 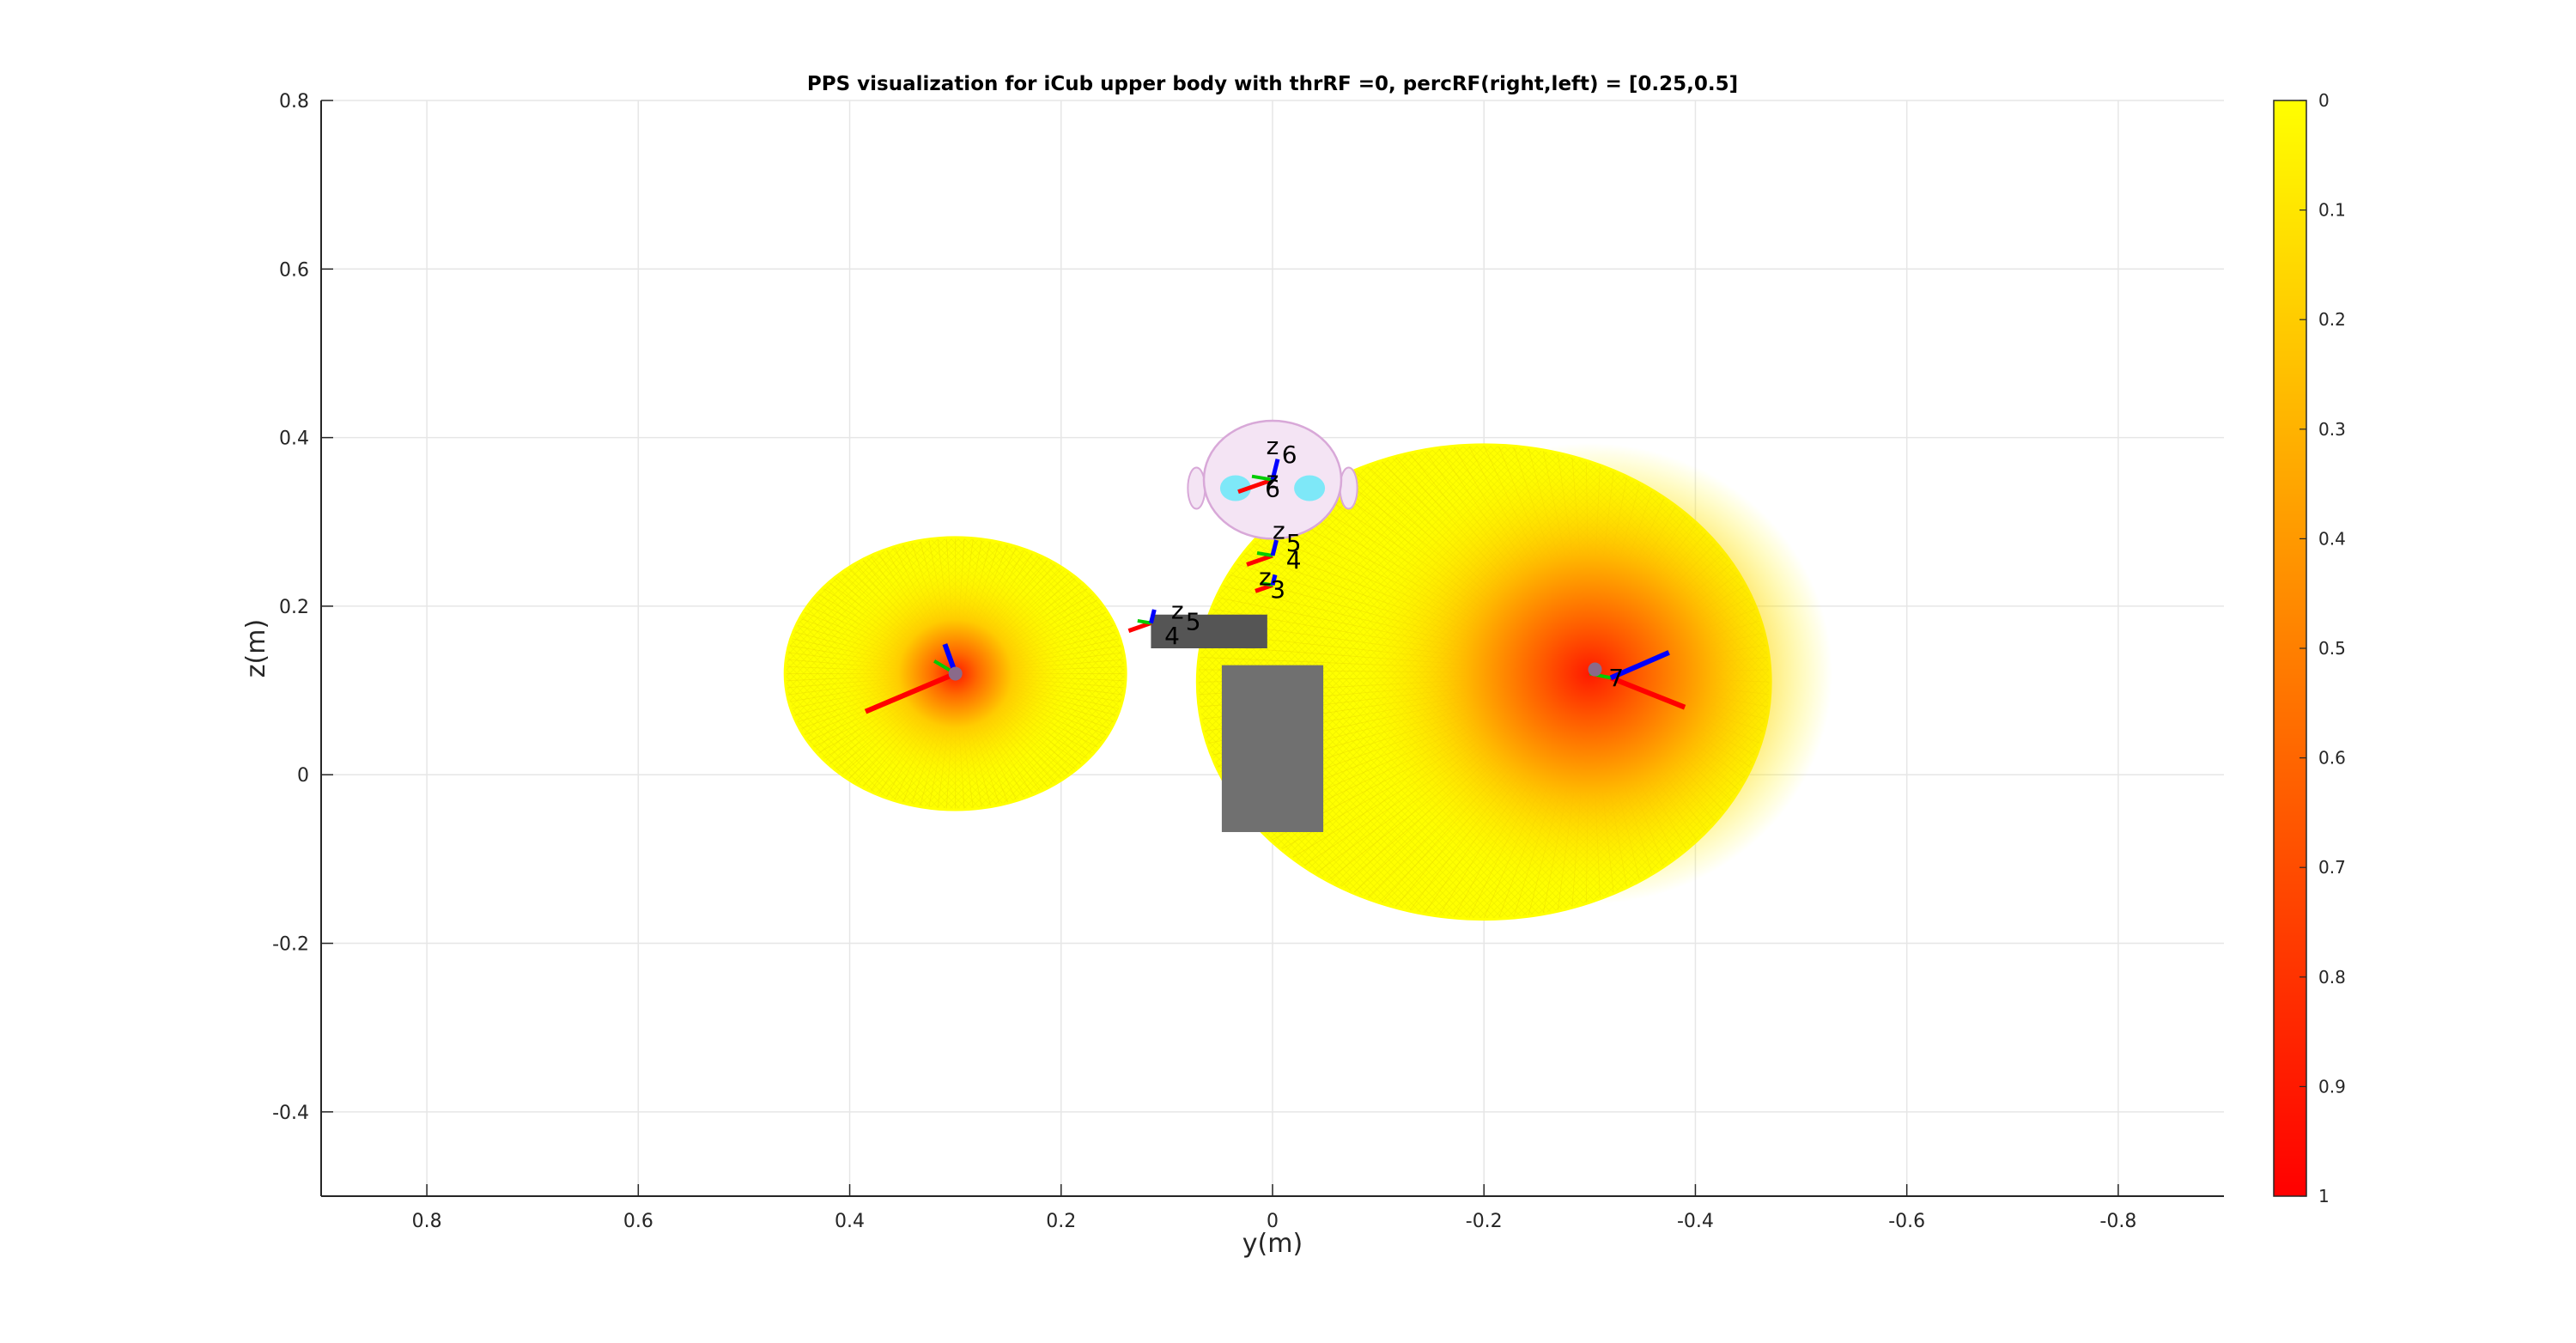 What do you see at coordinates (1061, 1221) in the screenshot?
I see `x-tick-label: 0.2` at bounding box center [1061, 1221].